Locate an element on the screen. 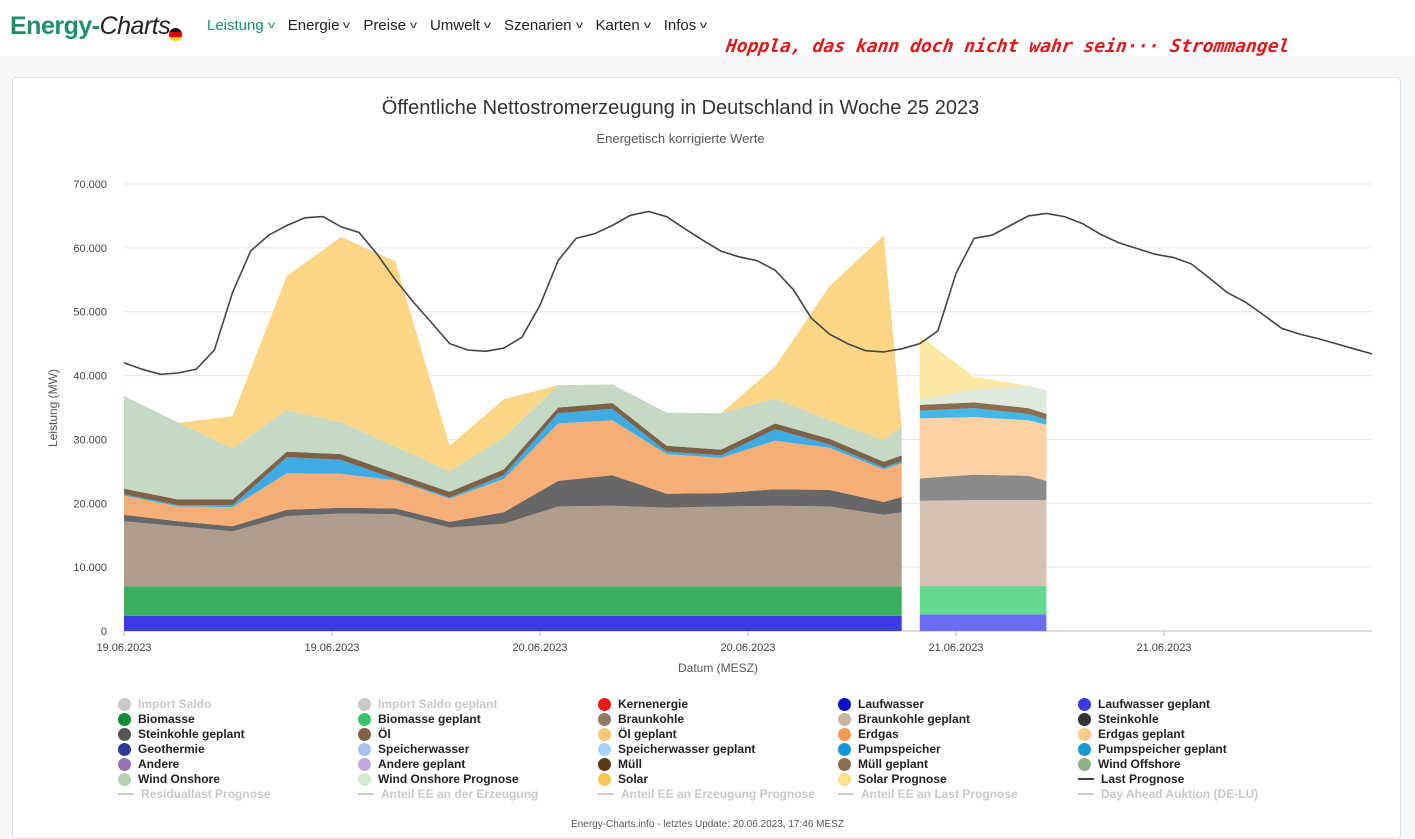  x-tick-label: 21.06.2023 is located at coordinates (1163, 648).